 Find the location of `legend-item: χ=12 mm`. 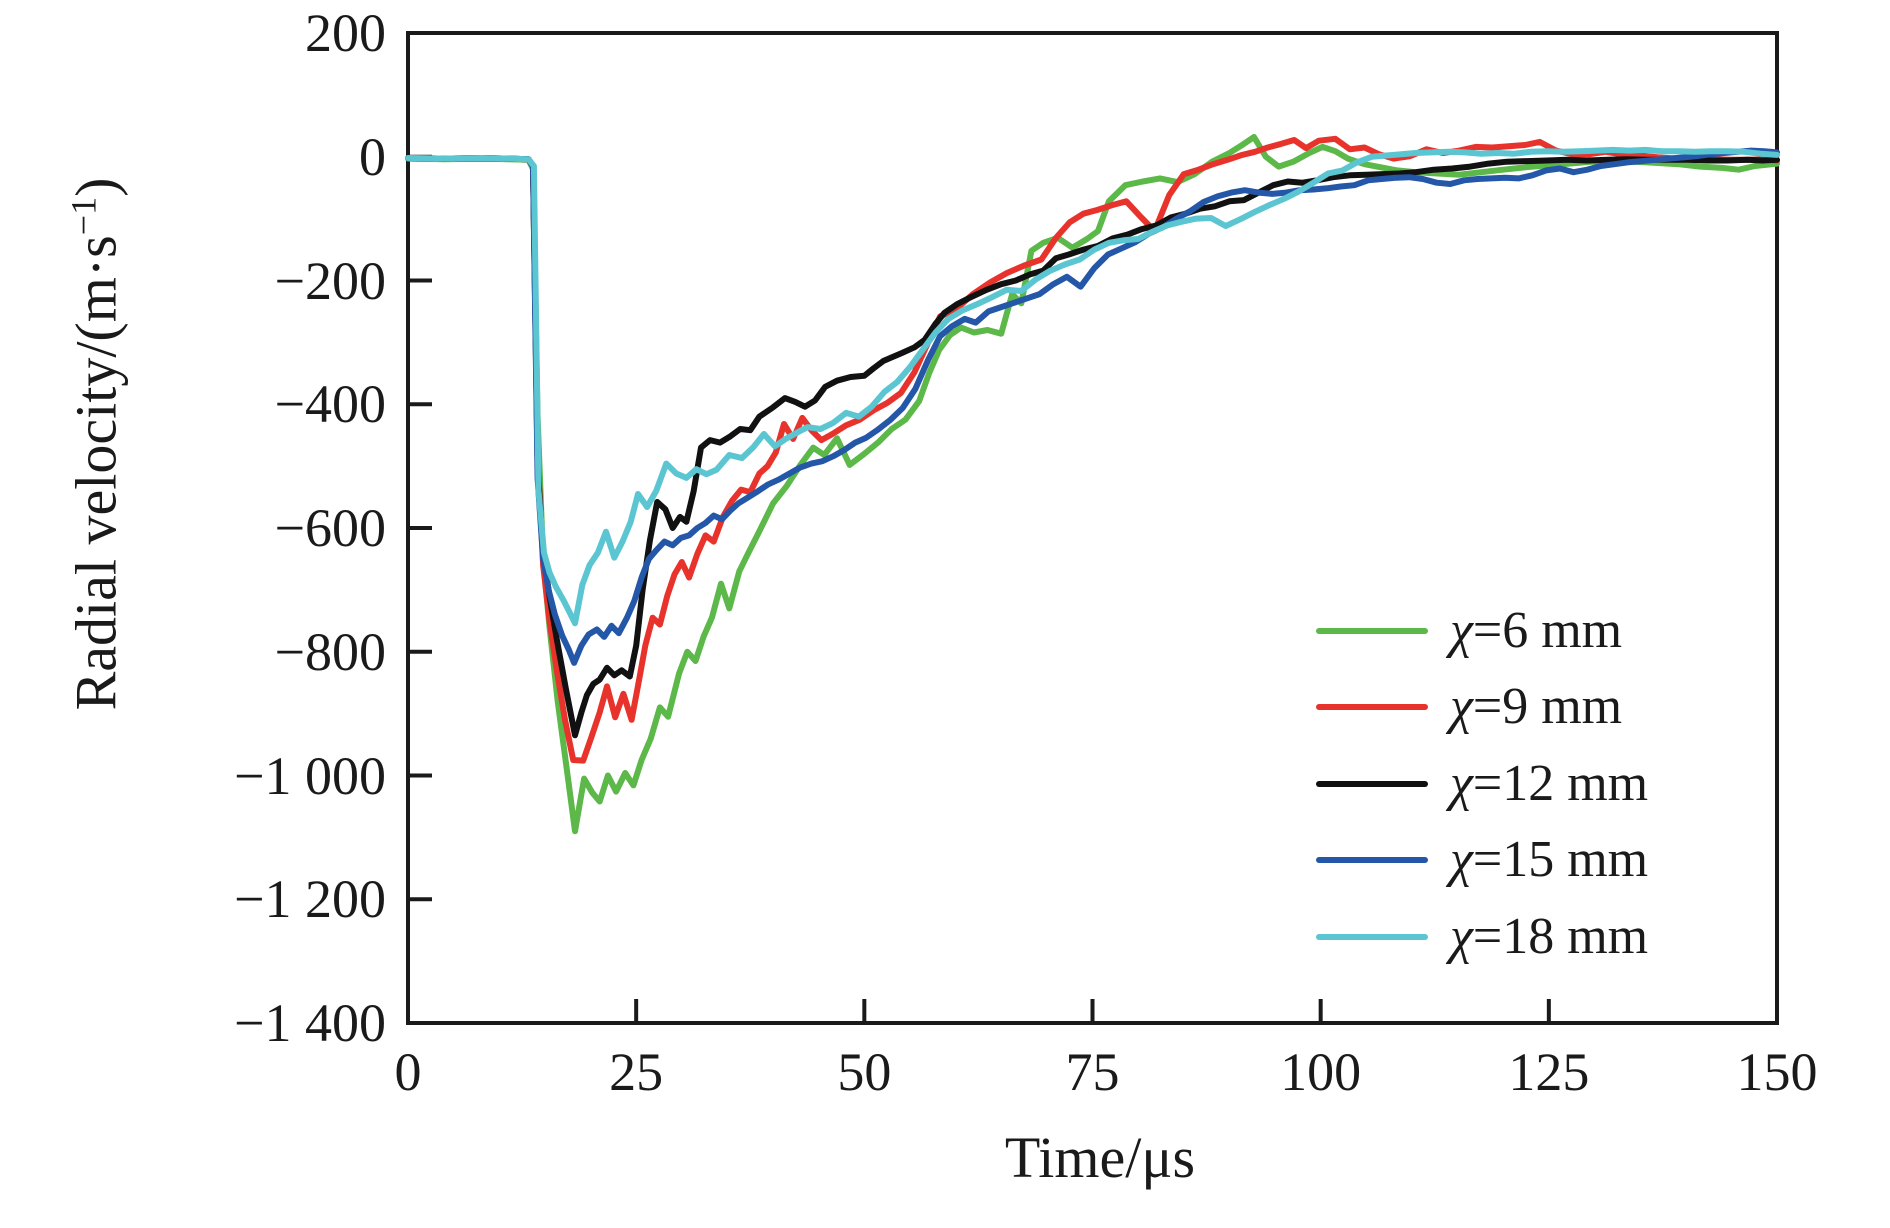

legend-item: χ=12 mm is located at coordinates (1482, 784).